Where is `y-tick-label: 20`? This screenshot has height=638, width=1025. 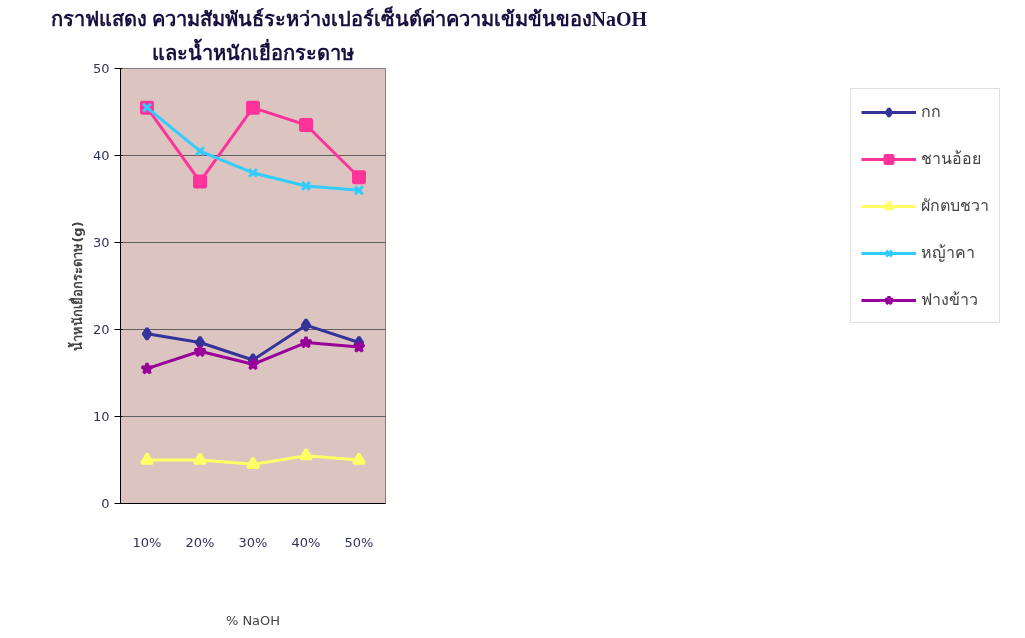 y-tick-label: 20 is located at coordinates (101, 329).